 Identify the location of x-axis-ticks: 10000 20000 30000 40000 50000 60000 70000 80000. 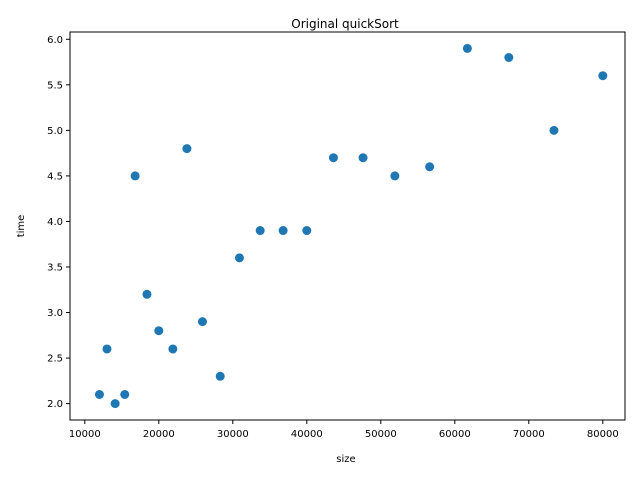
(344, 430).